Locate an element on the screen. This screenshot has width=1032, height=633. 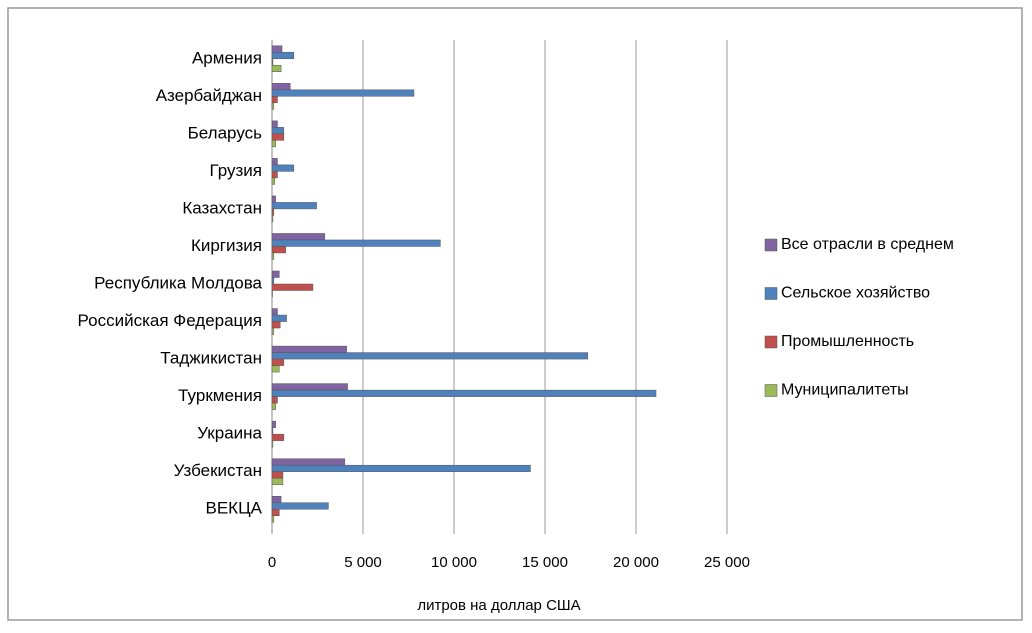
y-tick-label: ВЕКЦА is located at coordinates (234, 508).